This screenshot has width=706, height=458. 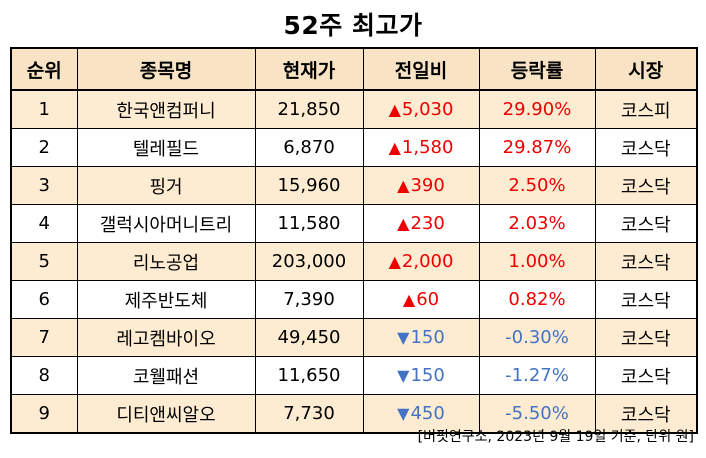 I want to click on source-note: [버핏연구소, 2023년 9월 19일 기준, 단위 원], so click(x=555, y=437).